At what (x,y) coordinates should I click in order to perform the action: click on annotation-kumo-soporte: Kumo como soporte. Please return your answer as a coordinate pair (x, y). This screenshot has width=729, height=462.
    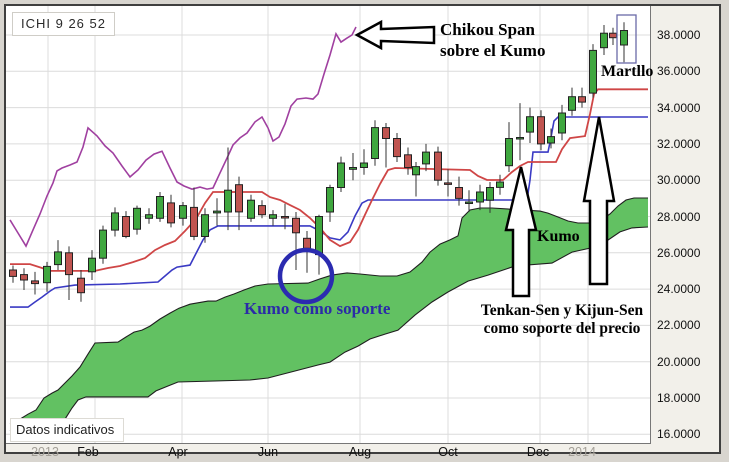
    Looking at the image, I should click on (317, 308).